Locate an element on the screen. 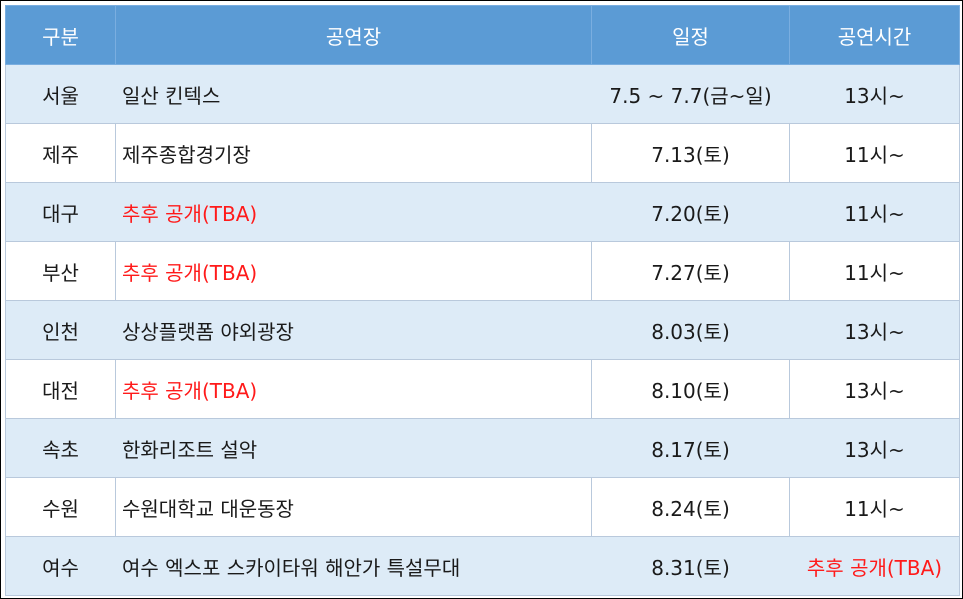 The image size is (963, 599). row-region: 대전 is located at coordinates (60, 389).